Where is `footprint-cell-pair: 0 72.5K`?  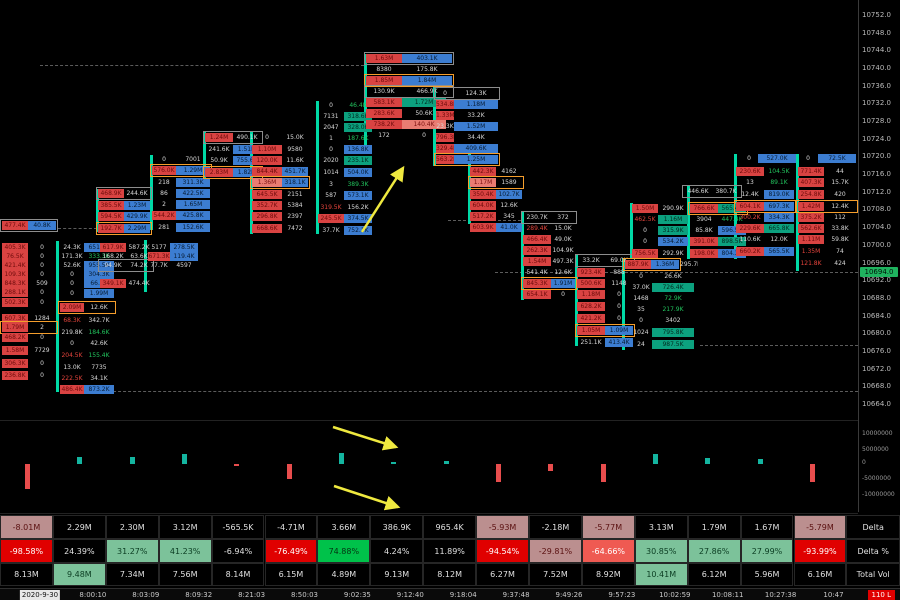
footprint-cell-pair: 0 72.5K is located at coordinates (827, 158).